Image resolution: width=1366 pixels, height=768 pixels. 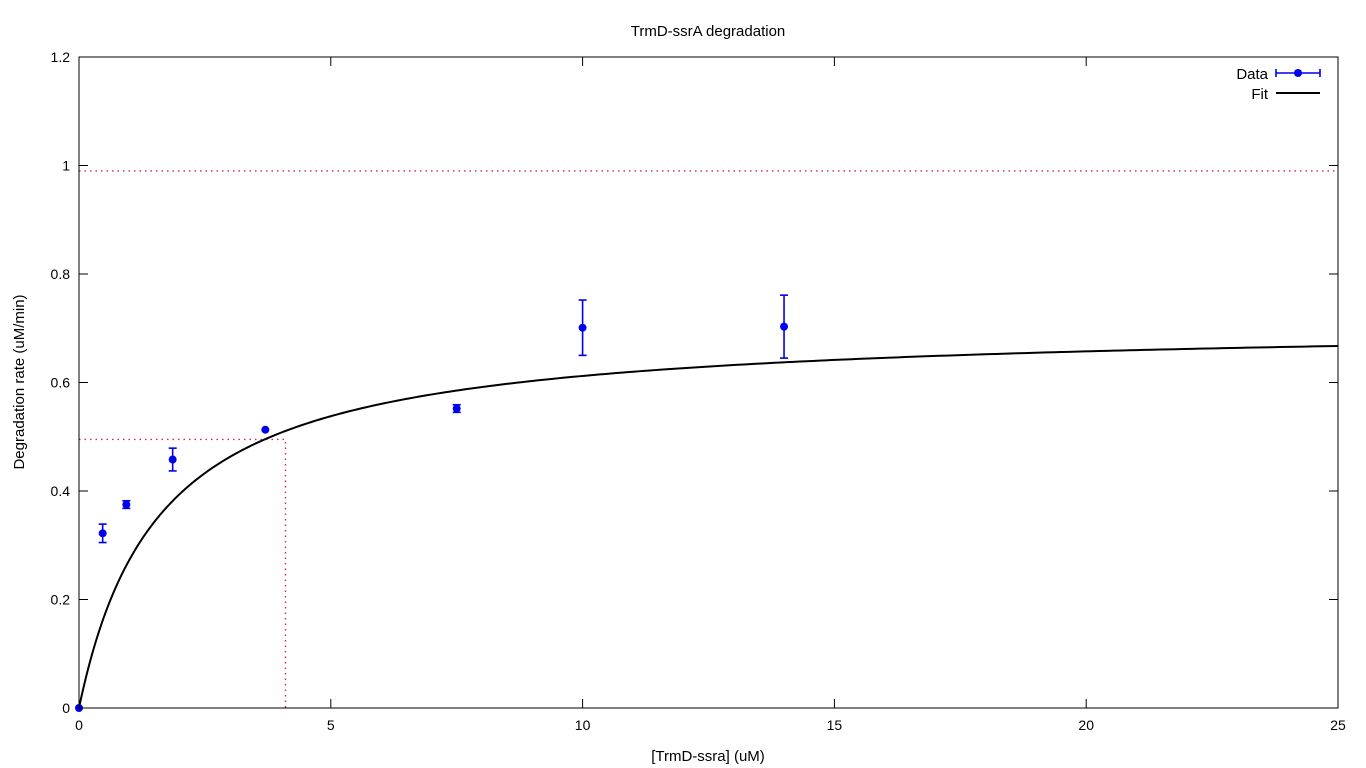 I want to click on y-tick-label: 0.6, so click(x=61, y=383).